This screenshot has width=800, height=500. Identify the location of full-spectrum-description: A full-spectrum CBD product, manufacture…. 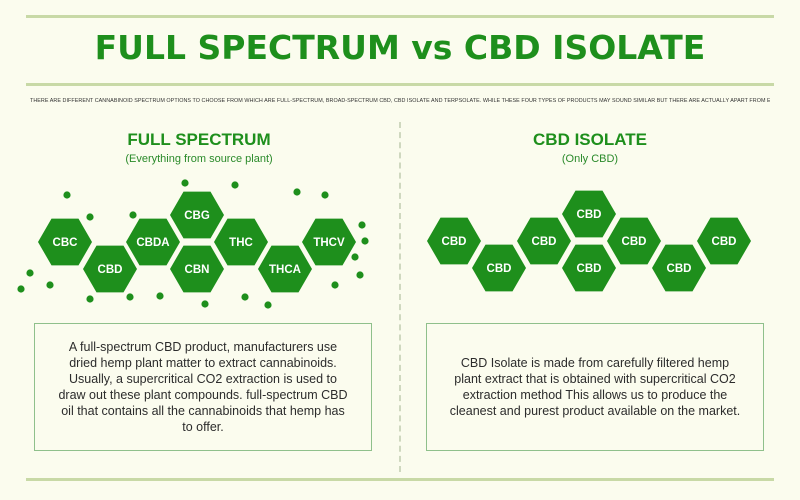
(203, 387).